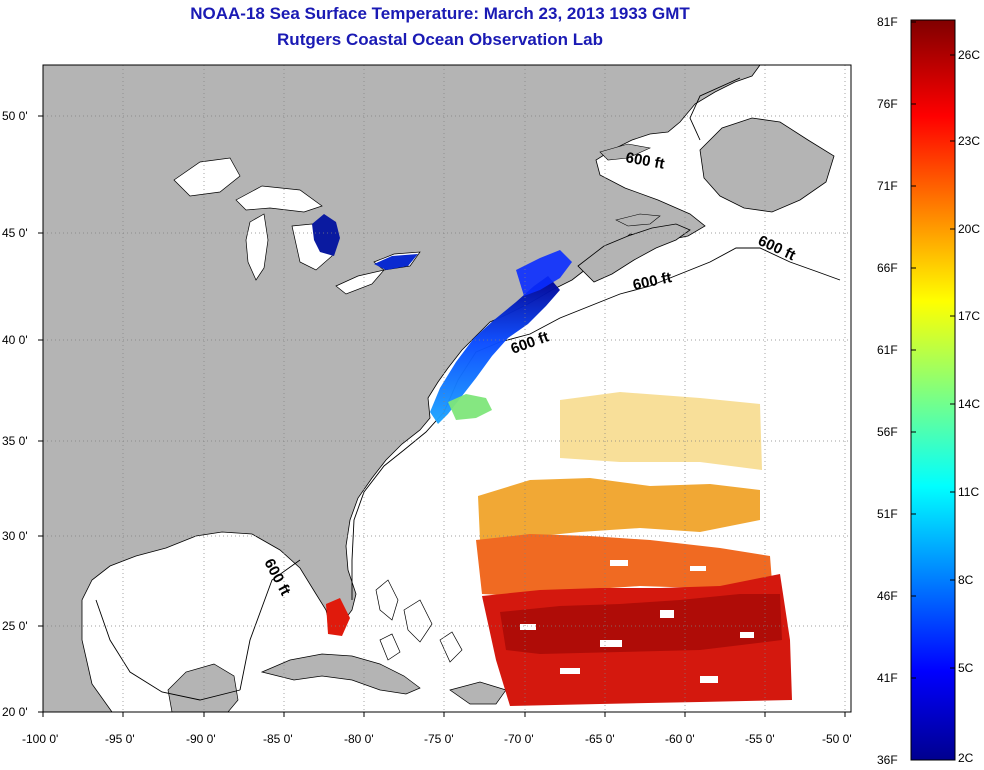 The image size is (984, 770). Describe the element at coordinates (15, 340) in the screenshot. I see `lat-tick: 40 0'` at that location.